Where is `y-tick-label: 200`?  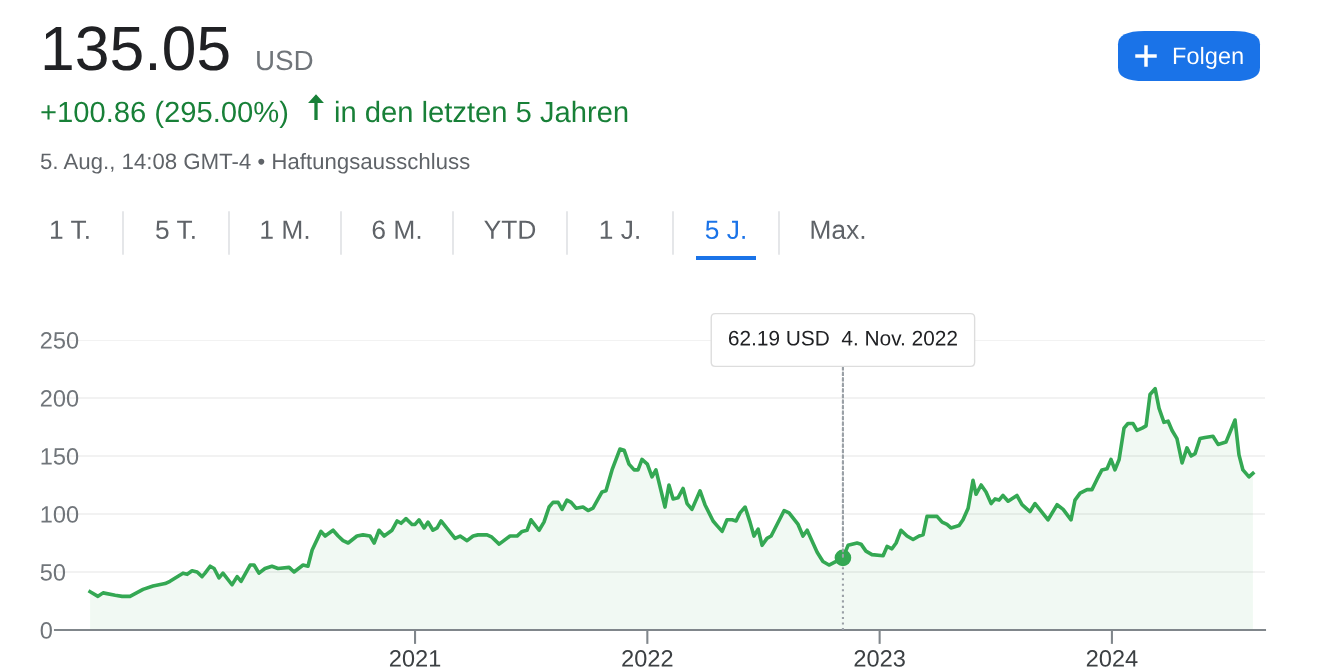
y-tick-label: 200 is located at coordinates (59, 398).